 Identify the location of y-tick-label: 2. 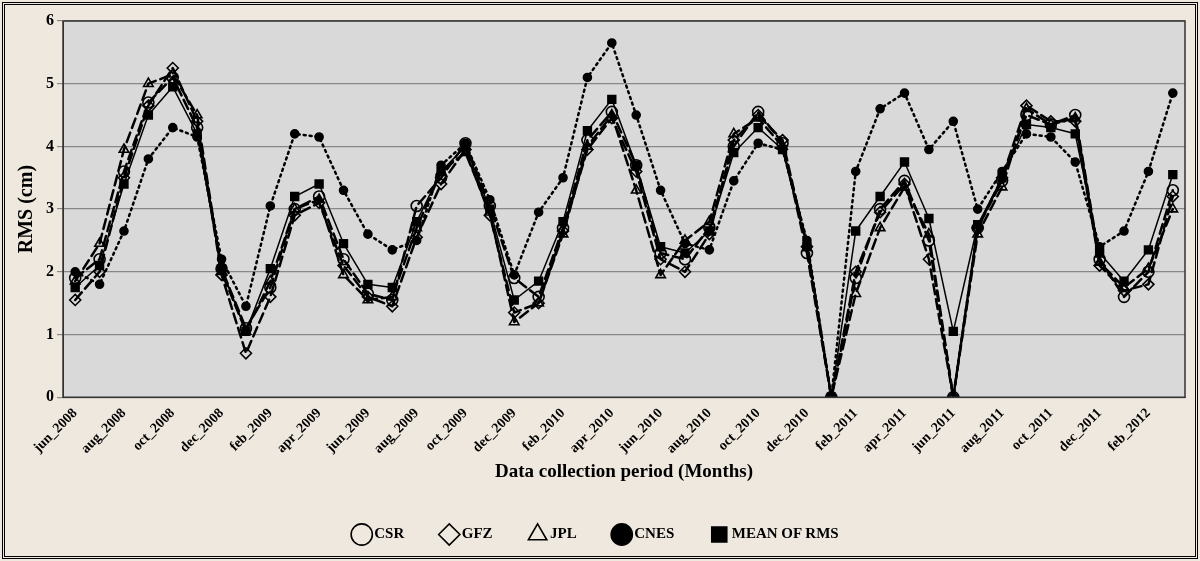
(50, 270).